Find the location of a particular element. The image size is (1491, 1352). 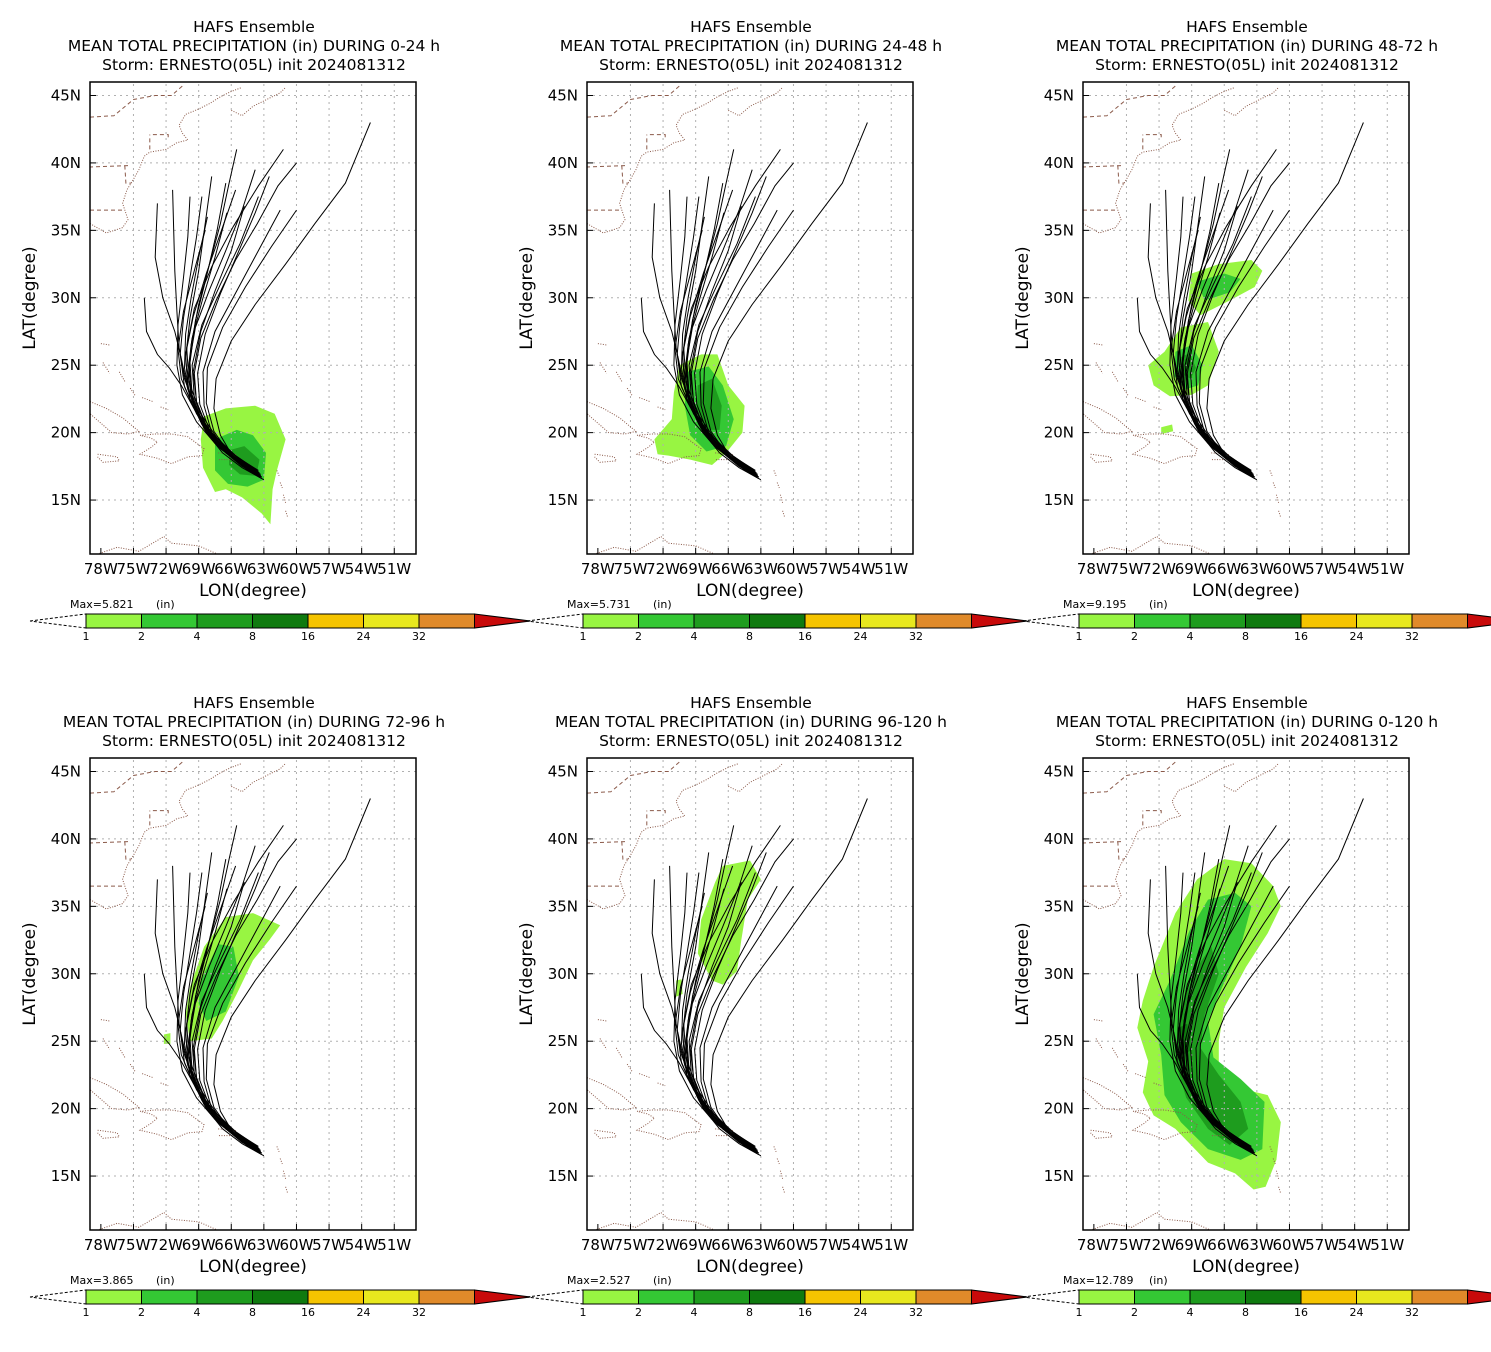

colorbar-over-triangle is located at coordinates (502, 621).